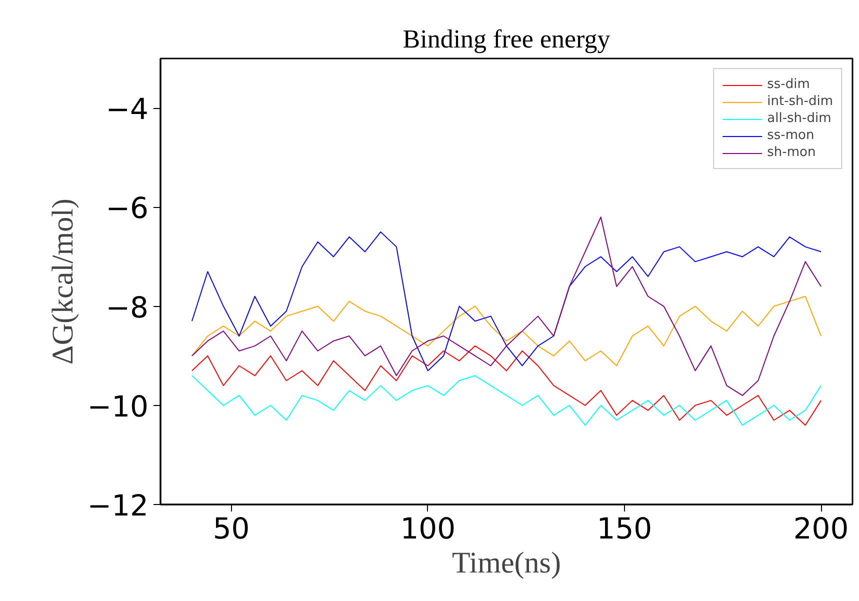  What do you see at coordinates (506, 563) in the screenshot?
I see `x-axis-title: Time(ns)` at bounding box center [506, 563].